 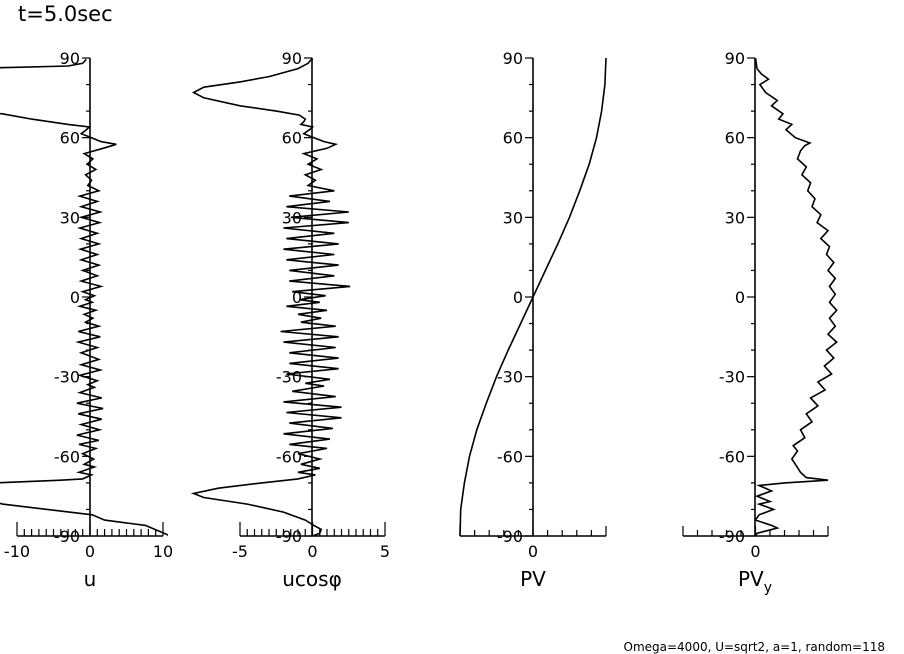 I want to click on x-tick-label: -10, so click(x=17, y=551).